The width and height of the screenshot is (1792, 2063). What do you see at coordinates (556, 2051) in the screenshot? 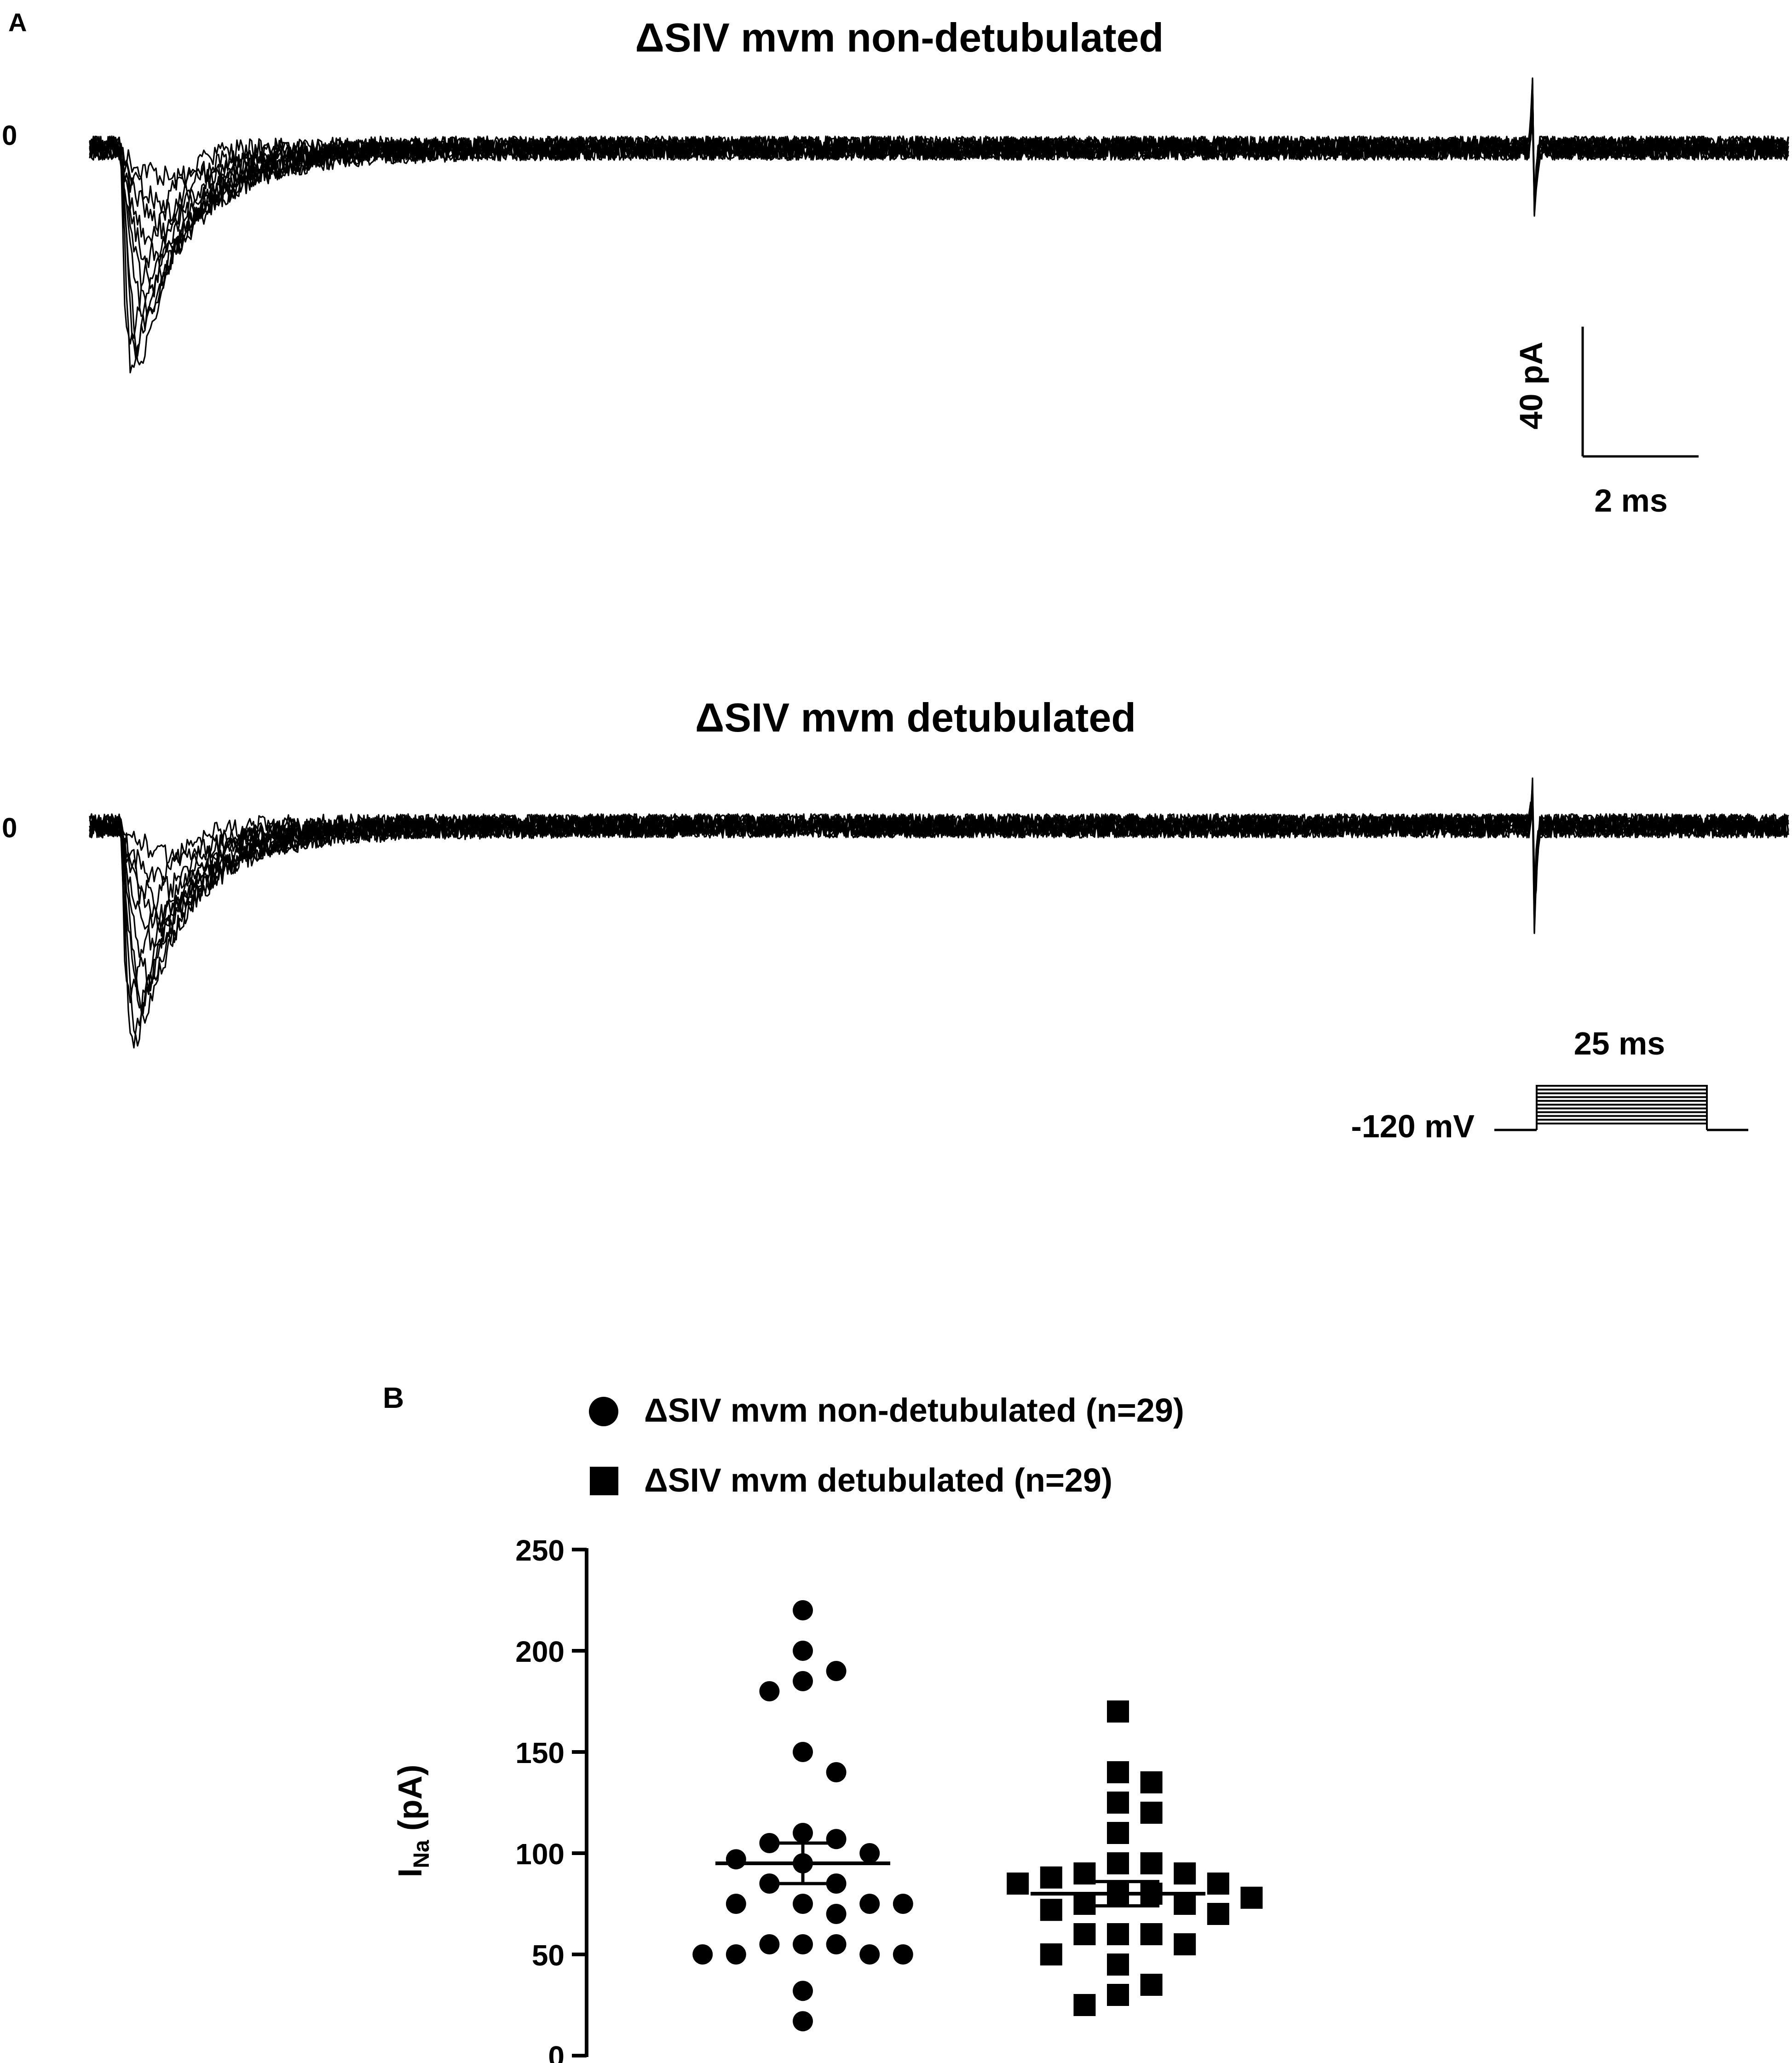
I see `y-tick-label: 0` at bounding box center [556, 2051].